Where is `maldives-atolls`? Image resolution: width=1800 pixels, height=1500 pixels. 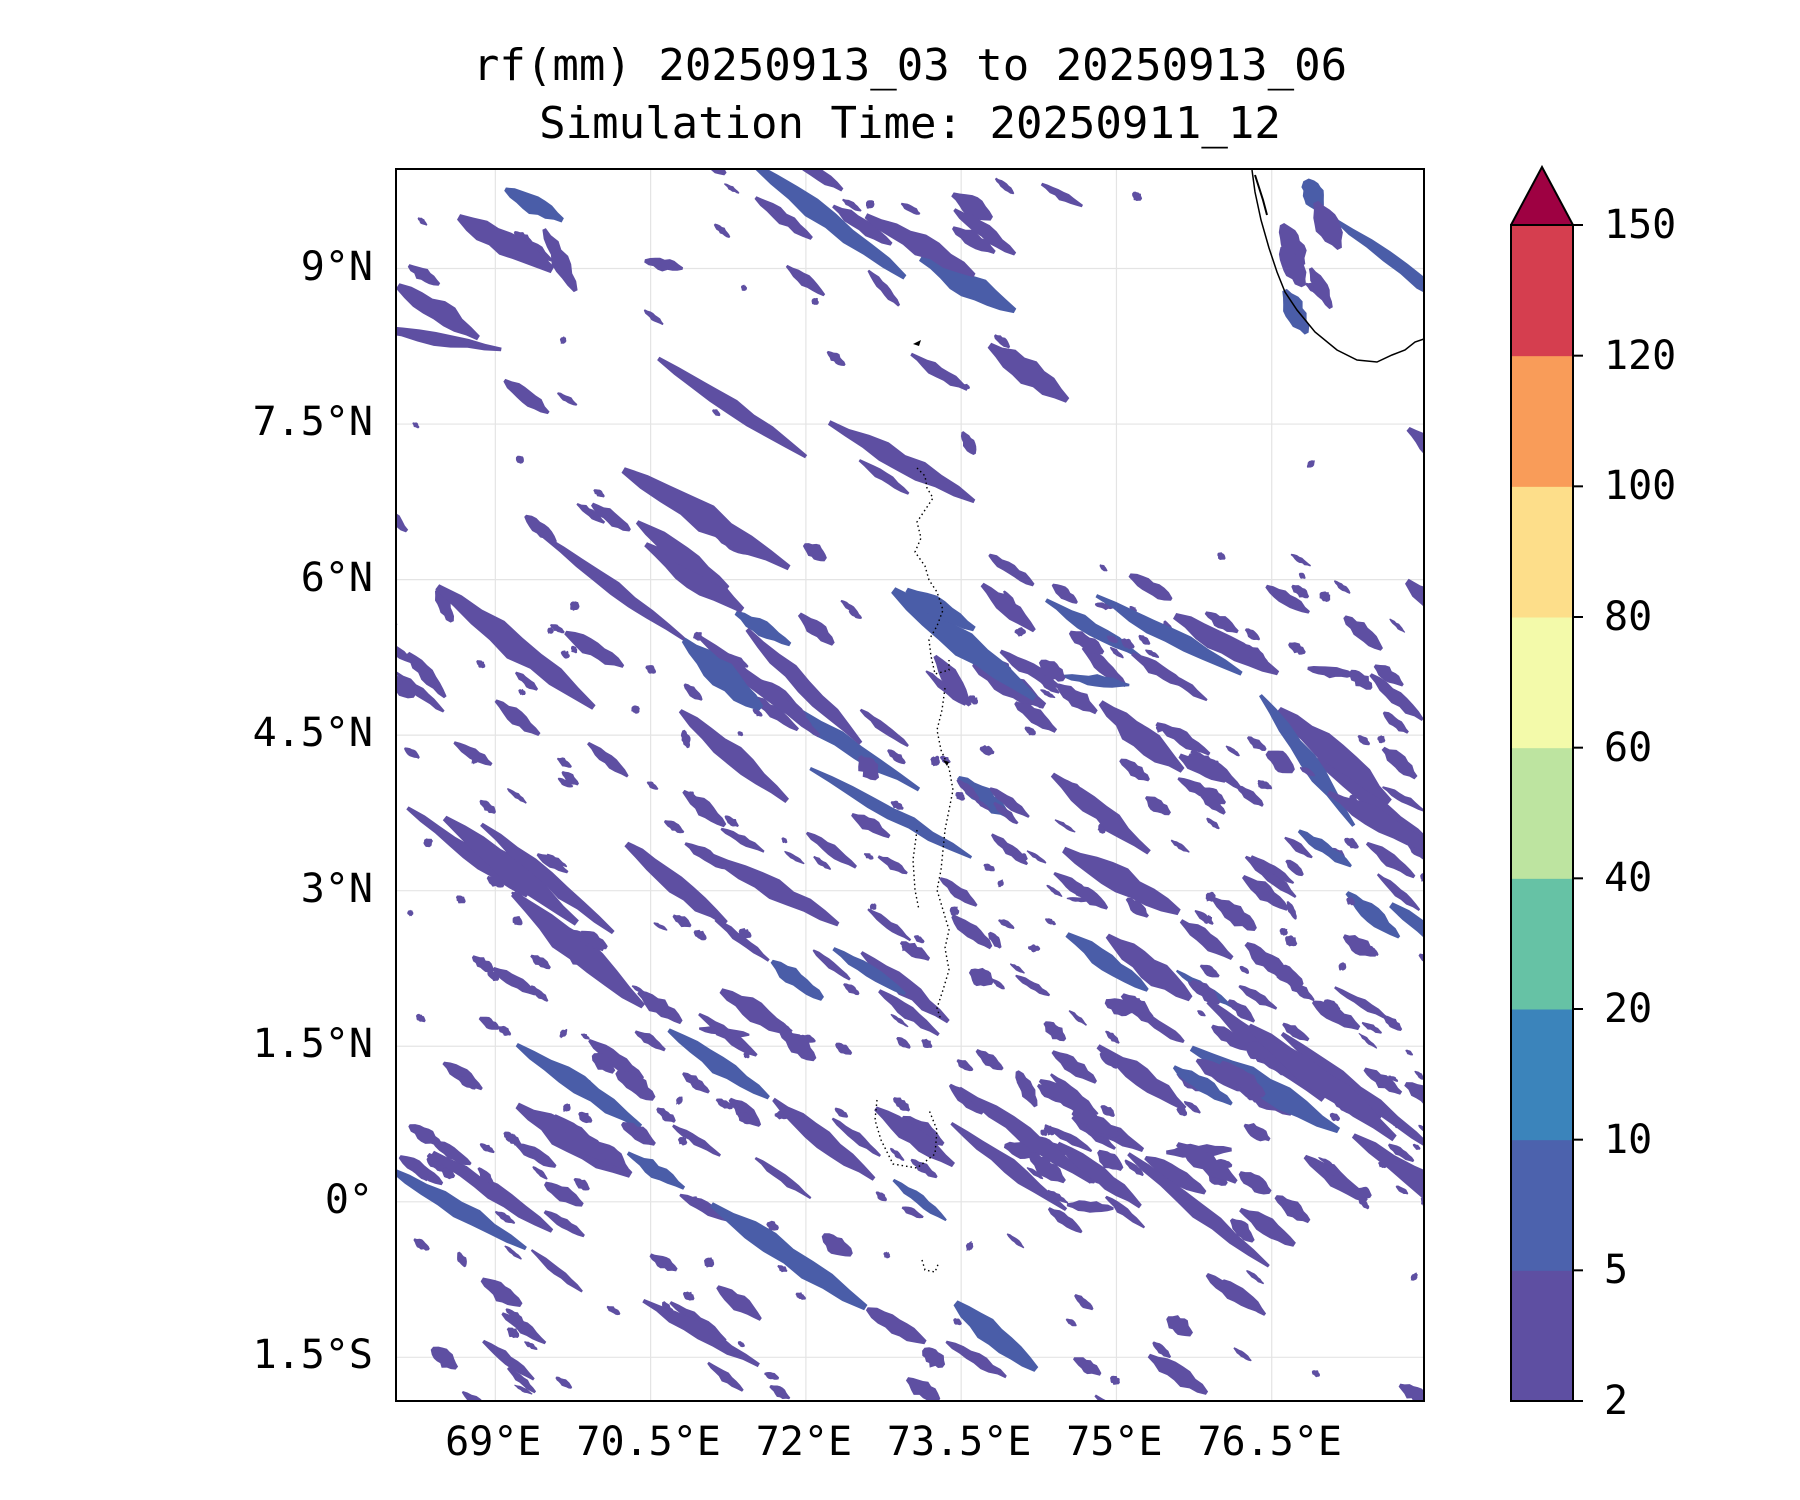 maldives-atolls is located at coordinates (914, 870).